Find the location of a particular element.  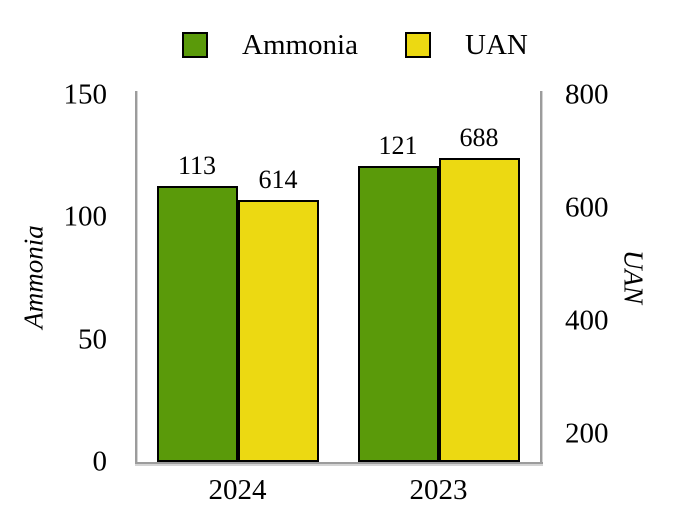

legend-item-uan: UAN is located at coordinates (466, 45).